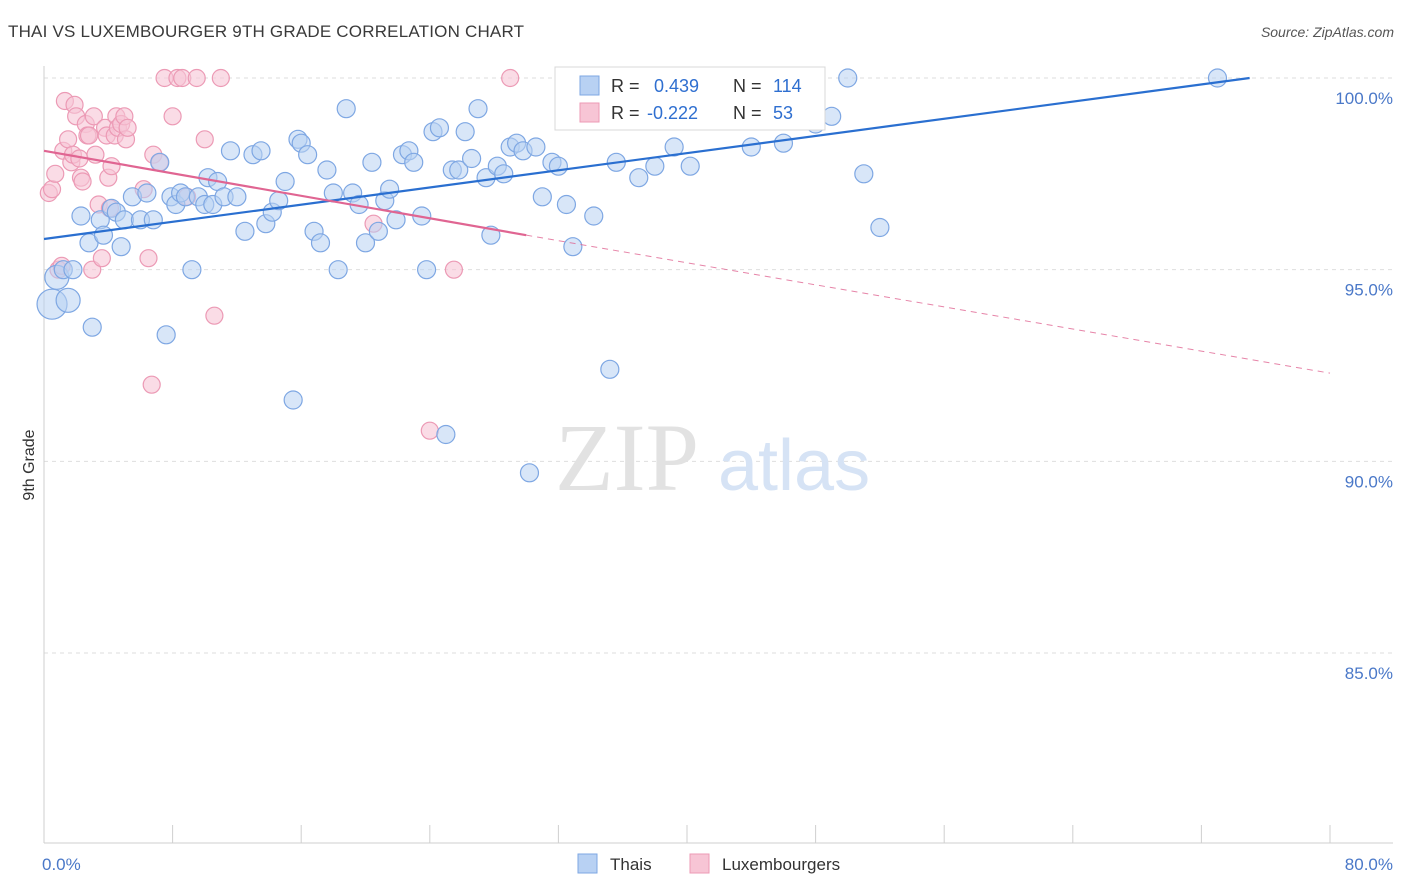 This screenshot has width=1406, height=892. I want to click on x-tick-max: 80.0%, so click(1369, 864).